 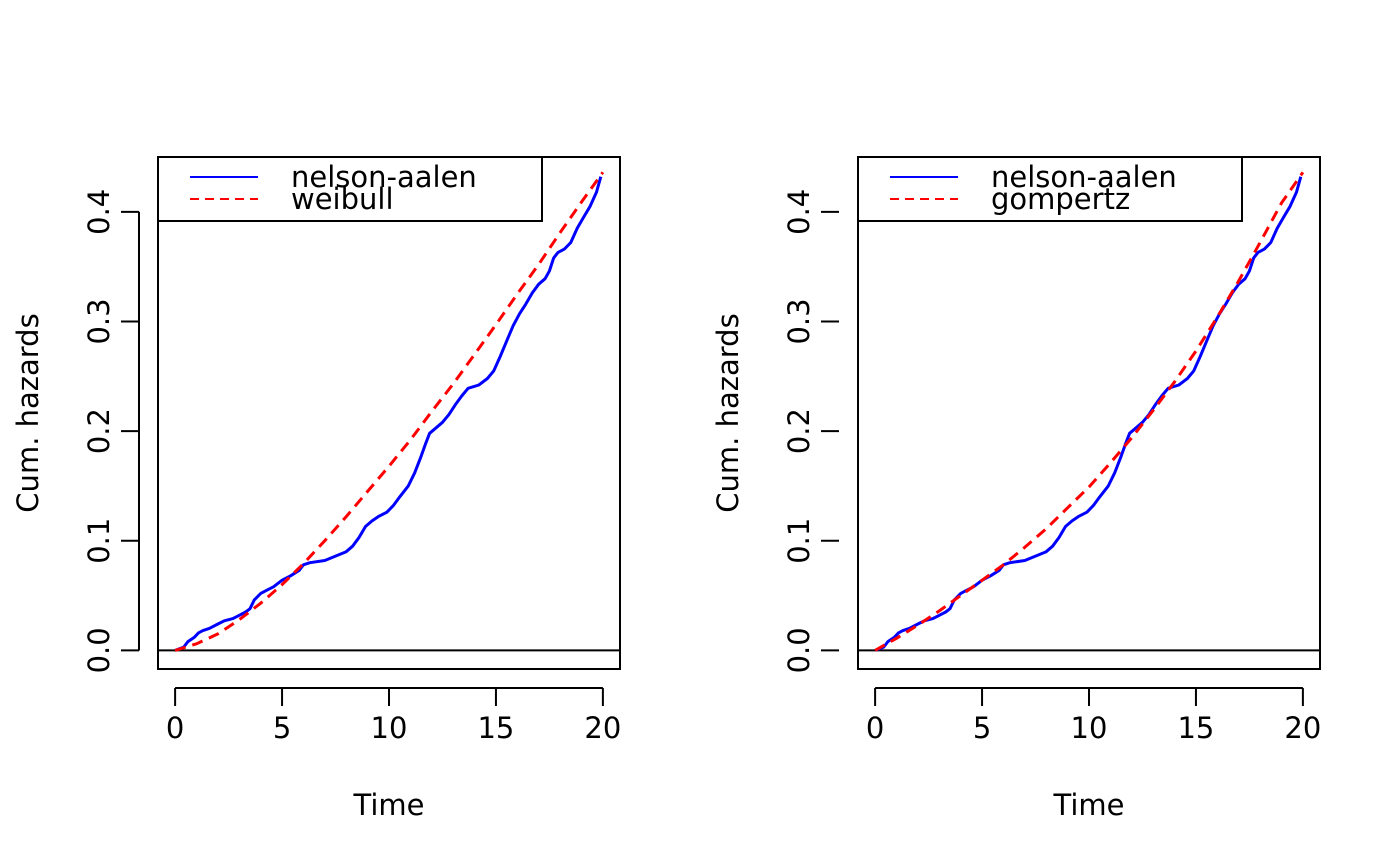 I want to click on legend-label-gompertz: gompertz, so click(x=1060, y=199).